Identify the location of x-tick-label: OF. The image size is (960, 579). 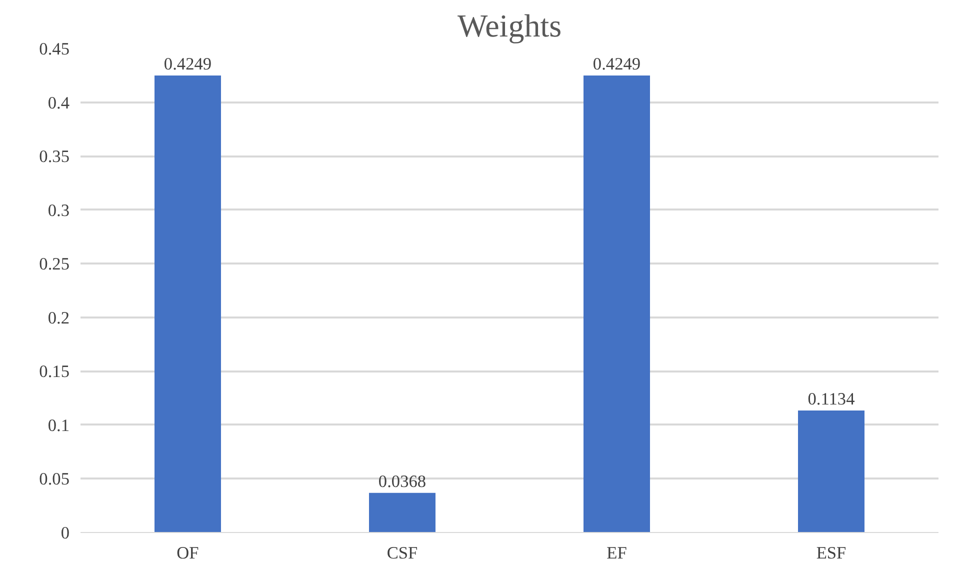
(188, 553).